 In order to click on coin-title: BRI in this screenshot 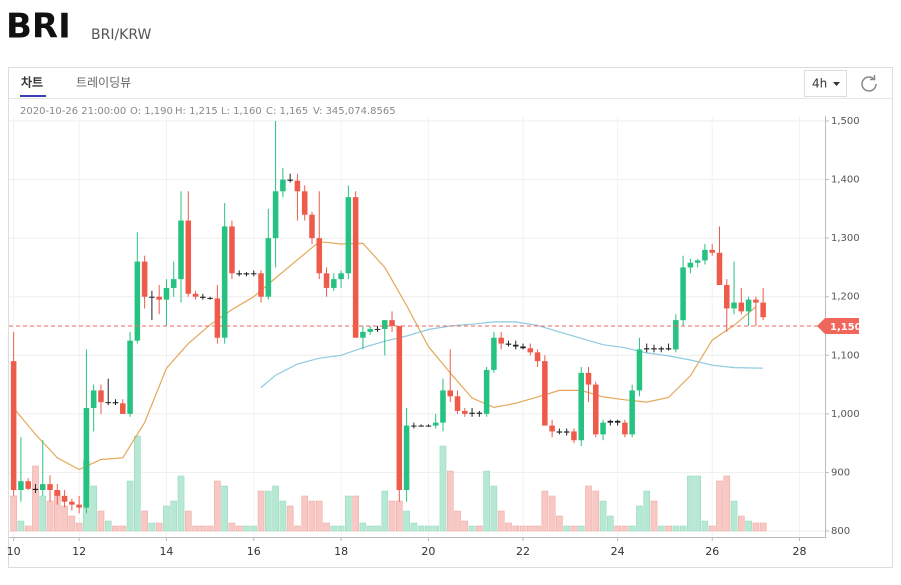, I will do `click(38, 27)`.